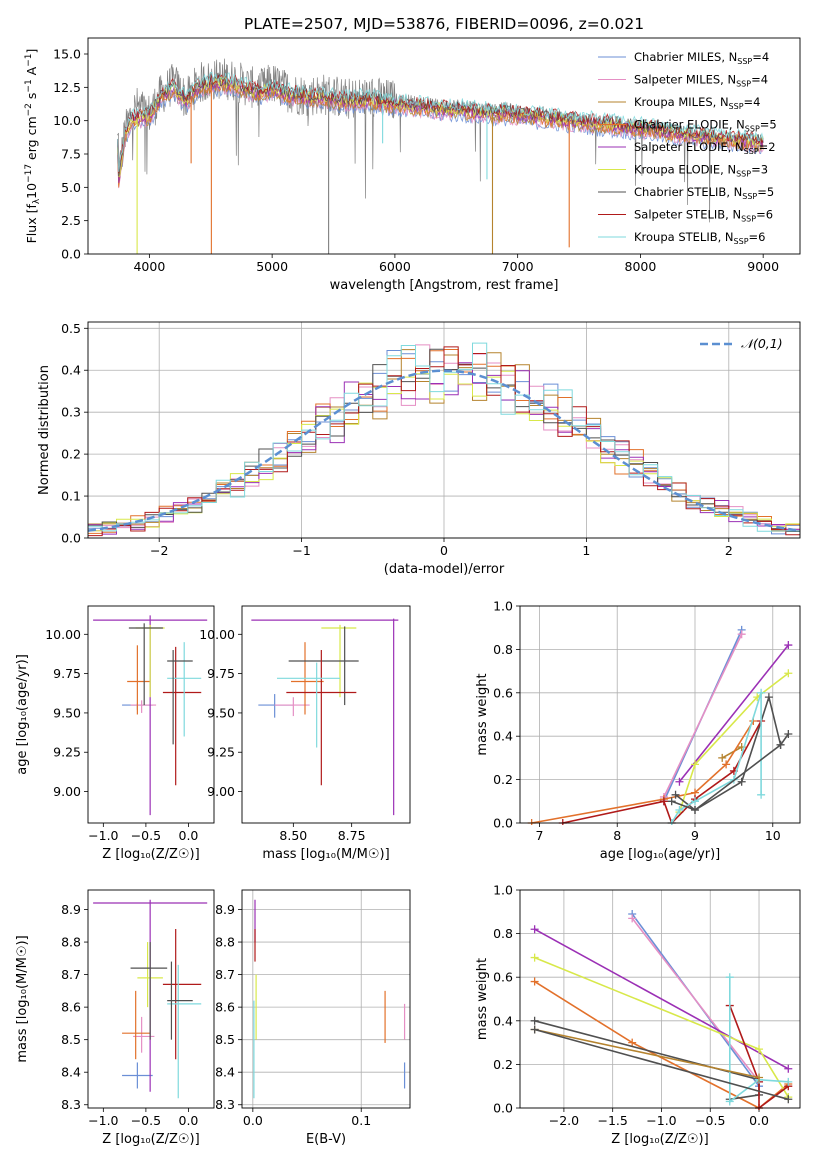 The image size is (819, 1170). I want to click on x-tick-label: 0, so click(444, 550).